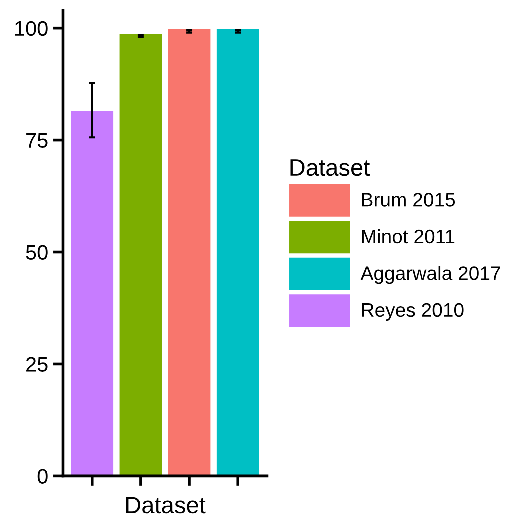 The image size is (510, 521). What do you see at coordinates (37, 141) in the screenshot?
I see `y-tick-label: 75` at bounding box center [37, 141].